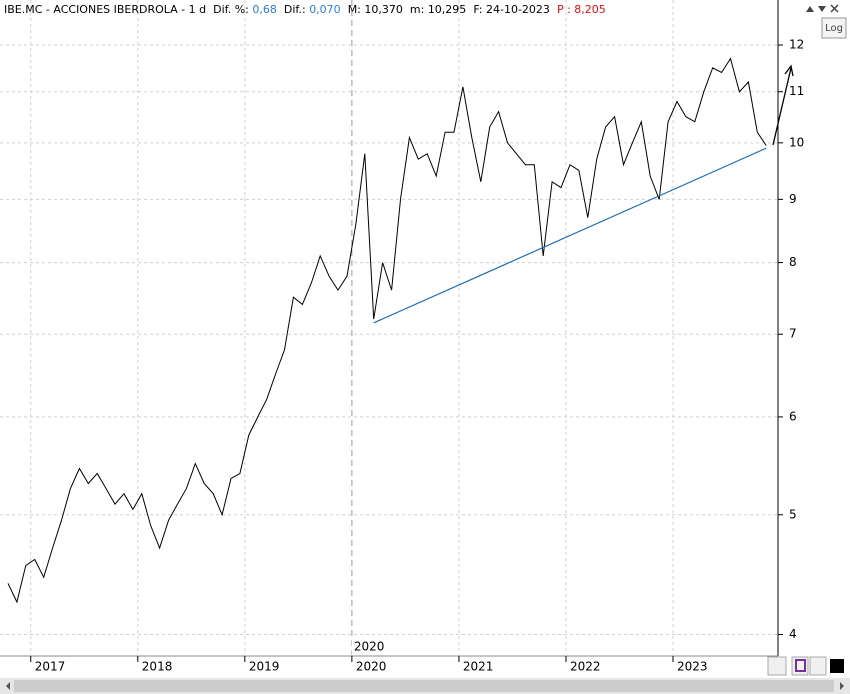 This screenshot has width=850, height=694. What do you see at coordinates (325, 9) in the screenshot?
I see `value: 0,070` at bounding box center [325, 9].